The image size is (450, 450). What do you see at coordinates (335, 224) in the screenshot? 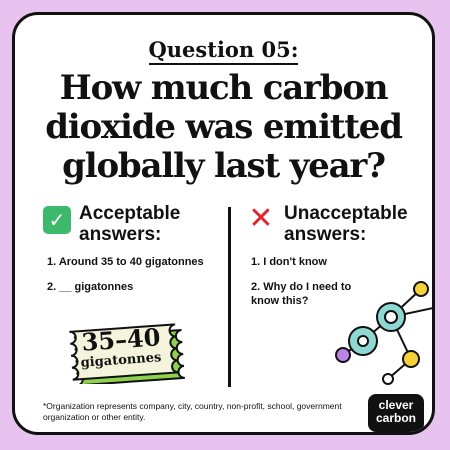
I see `unacceptable-heading: ✕ Unacceptable answers:` at bounding box center [335, 224].